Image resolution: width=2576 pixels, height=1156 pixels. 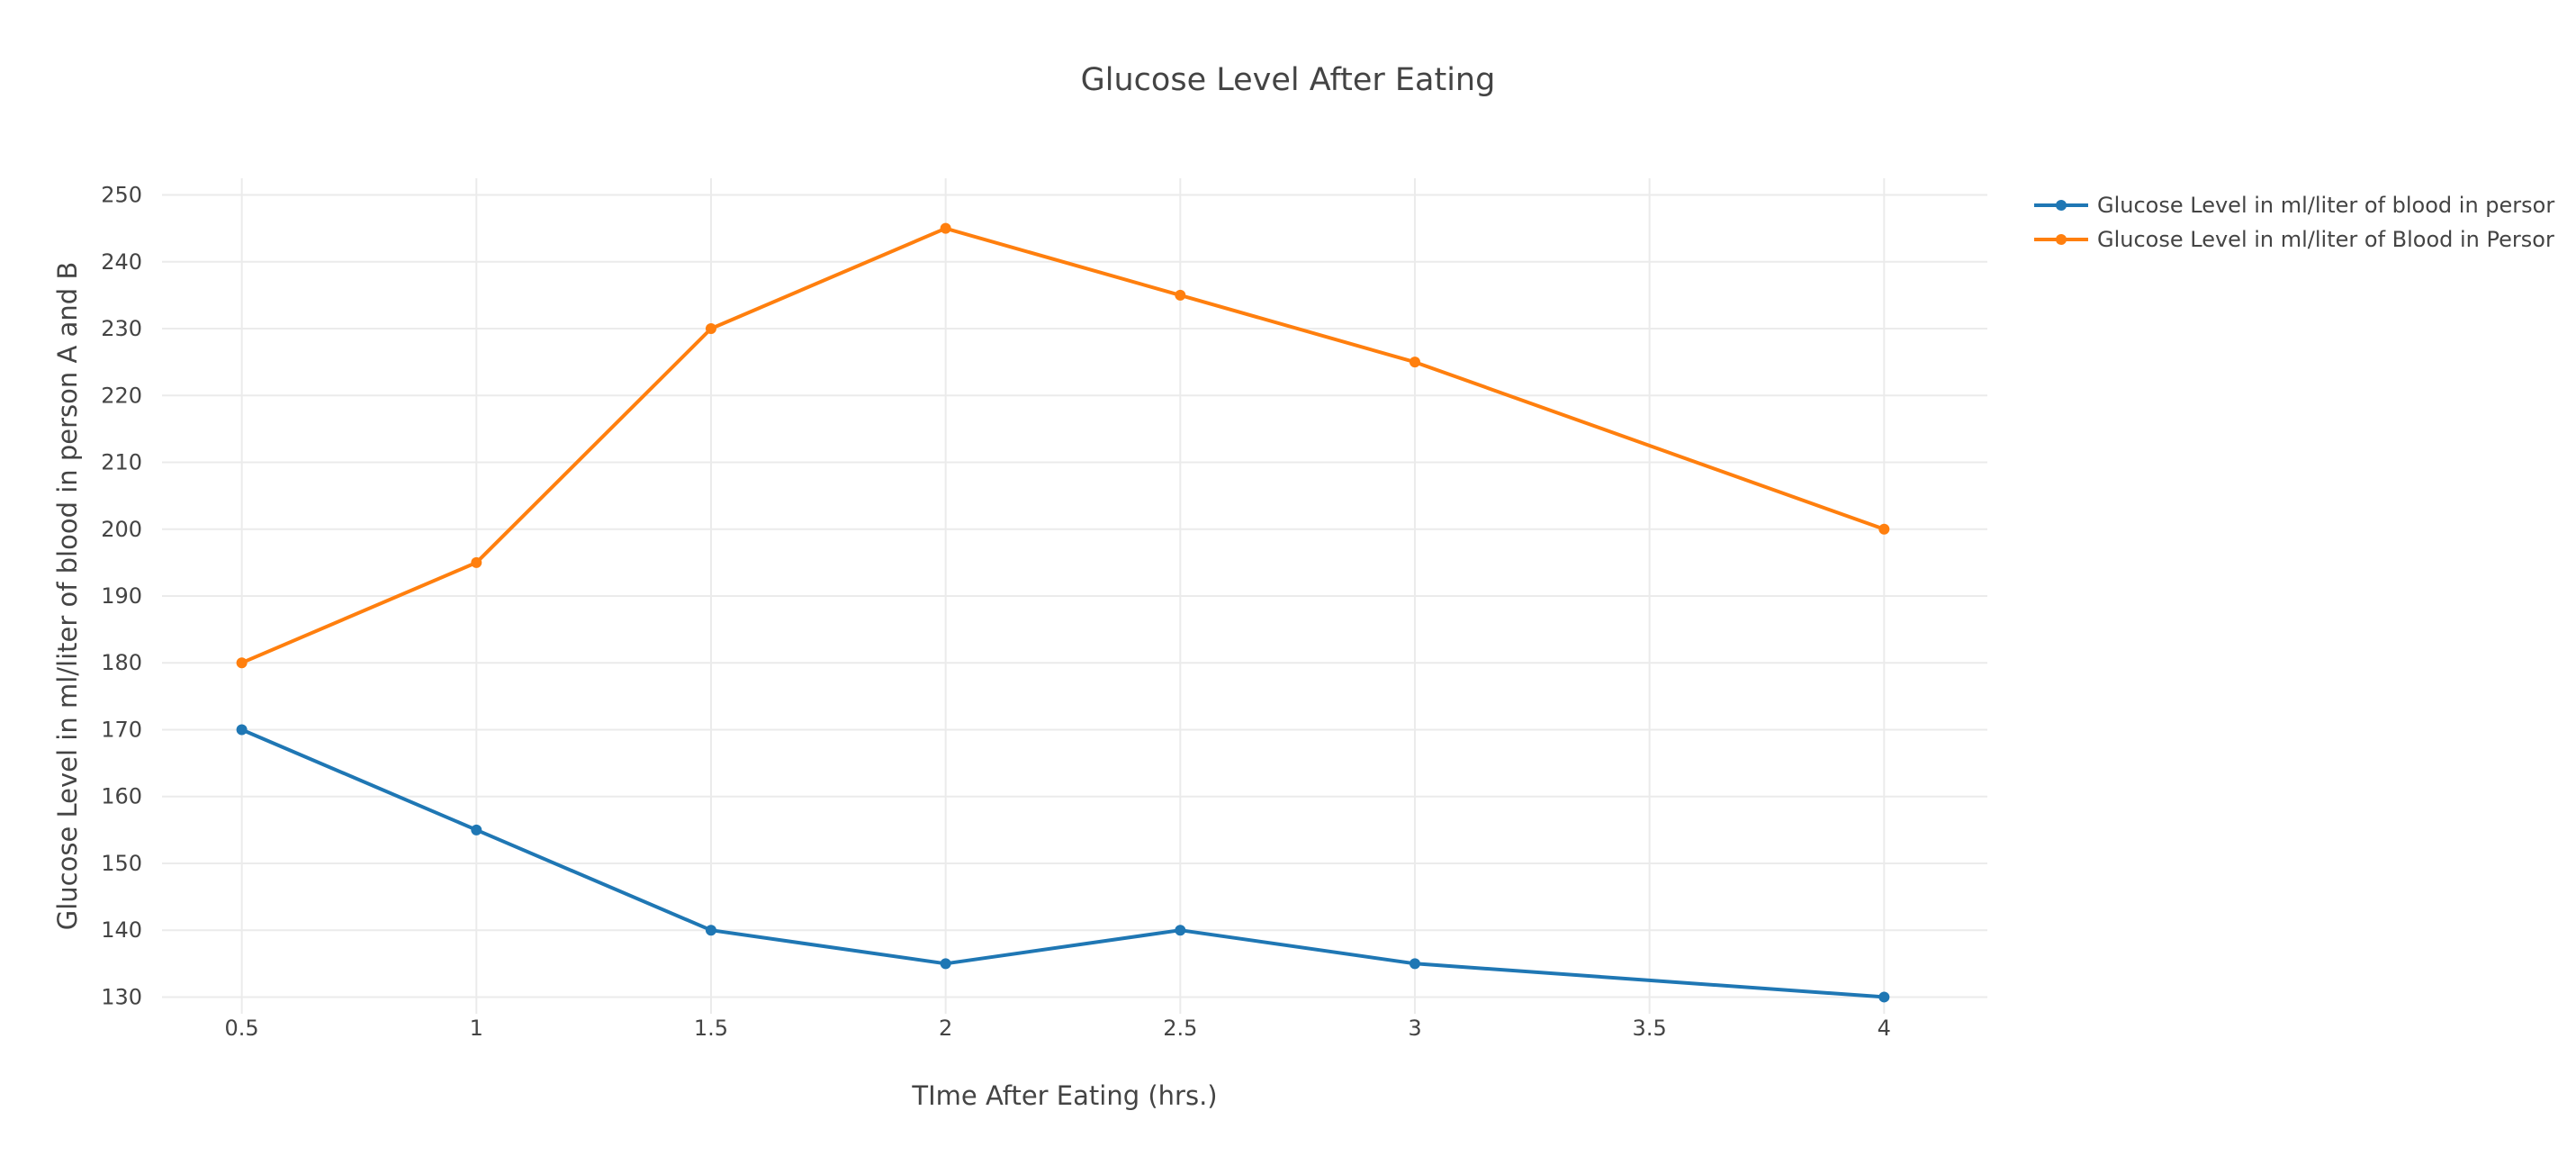 I want to click on y-tick-label: 190, so click(x=121, y=596).